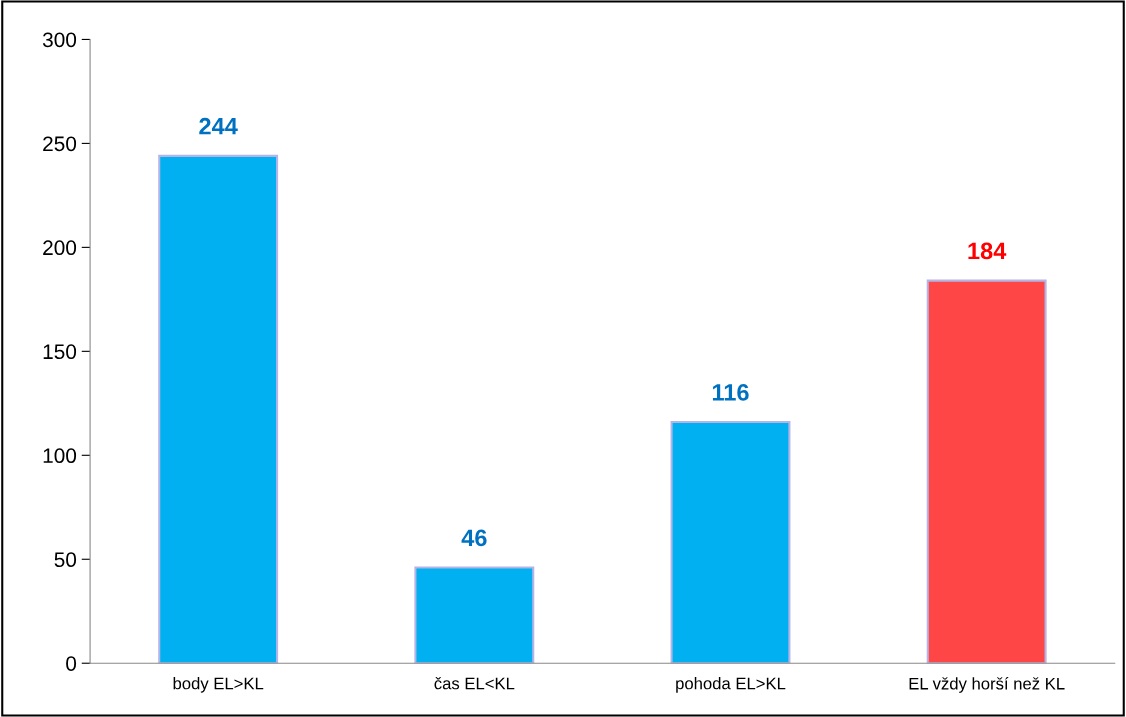 This screenshot has width=1126, height=717. Describe the element at coordinates (987, 251) in the screenshot. I see `data-label: 184` at that location.